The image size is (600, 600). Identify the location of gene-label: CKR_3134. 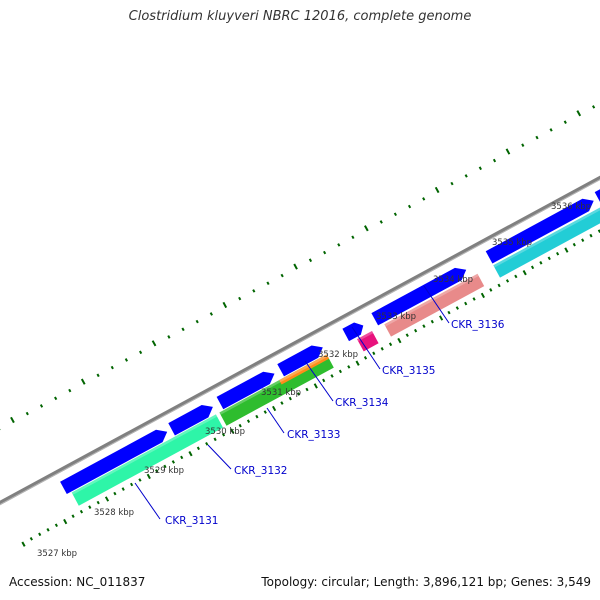
(362, 403).